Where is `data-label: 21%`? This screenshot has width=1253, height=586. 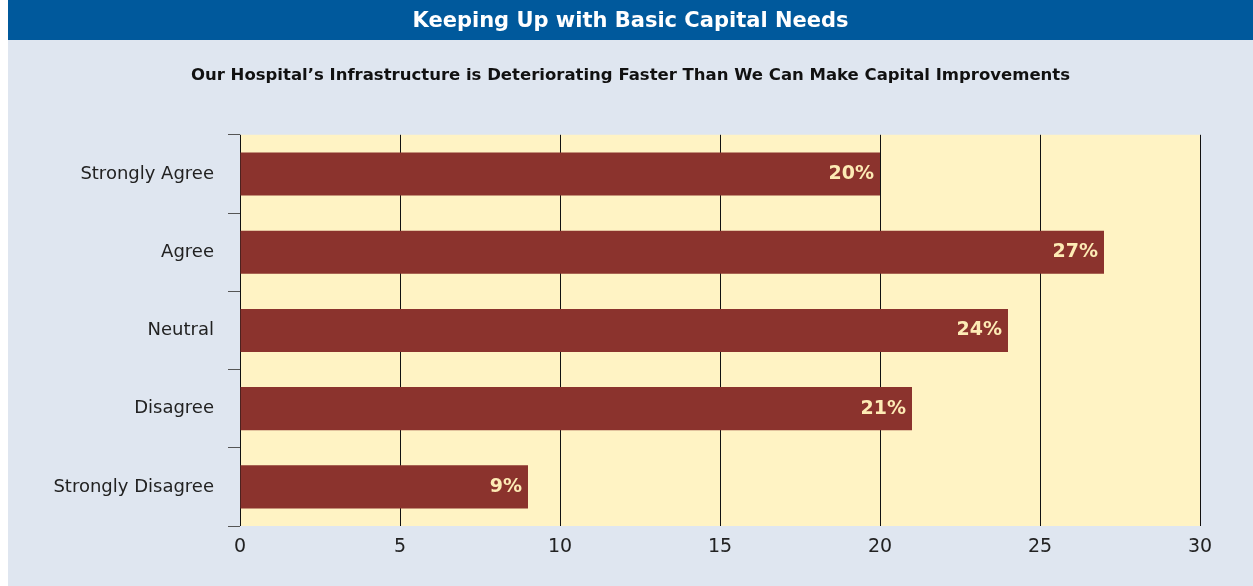
data-label: 21% is located at coordinates (883, 406).